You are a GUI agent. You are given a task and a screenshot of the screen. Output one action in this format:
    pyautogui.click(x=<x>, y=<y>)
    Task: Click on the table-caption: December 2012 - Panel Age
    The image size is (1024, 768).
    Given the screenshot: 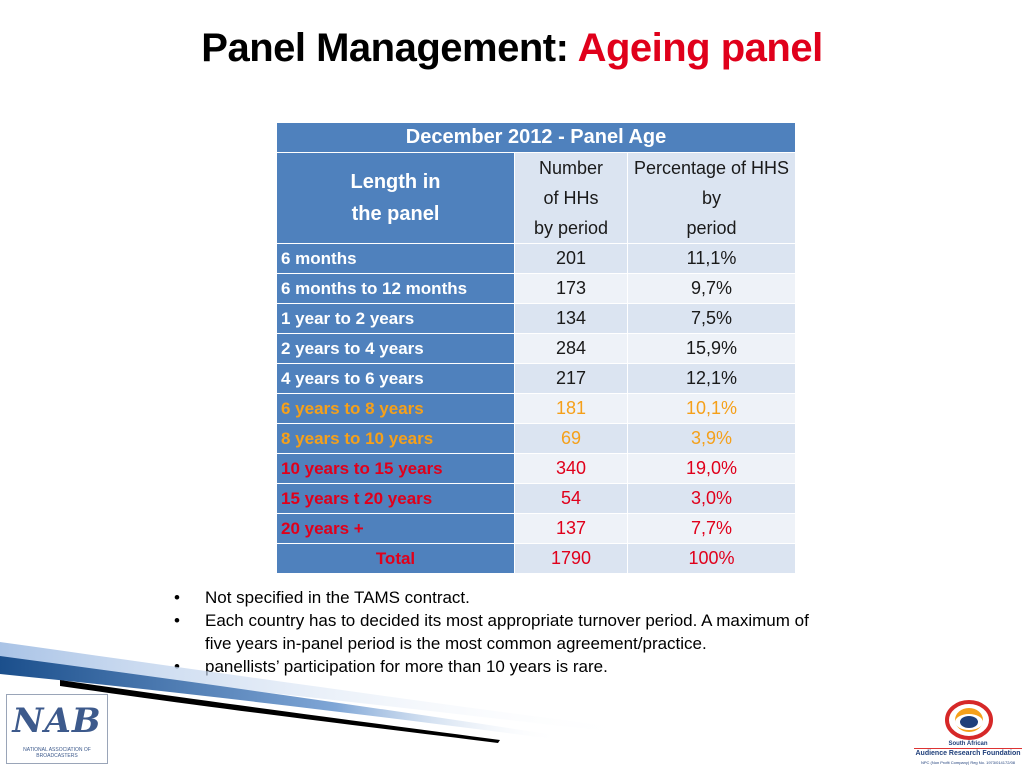 What is the action you would take?
    pyautogui.click(x=536, y=137)
    